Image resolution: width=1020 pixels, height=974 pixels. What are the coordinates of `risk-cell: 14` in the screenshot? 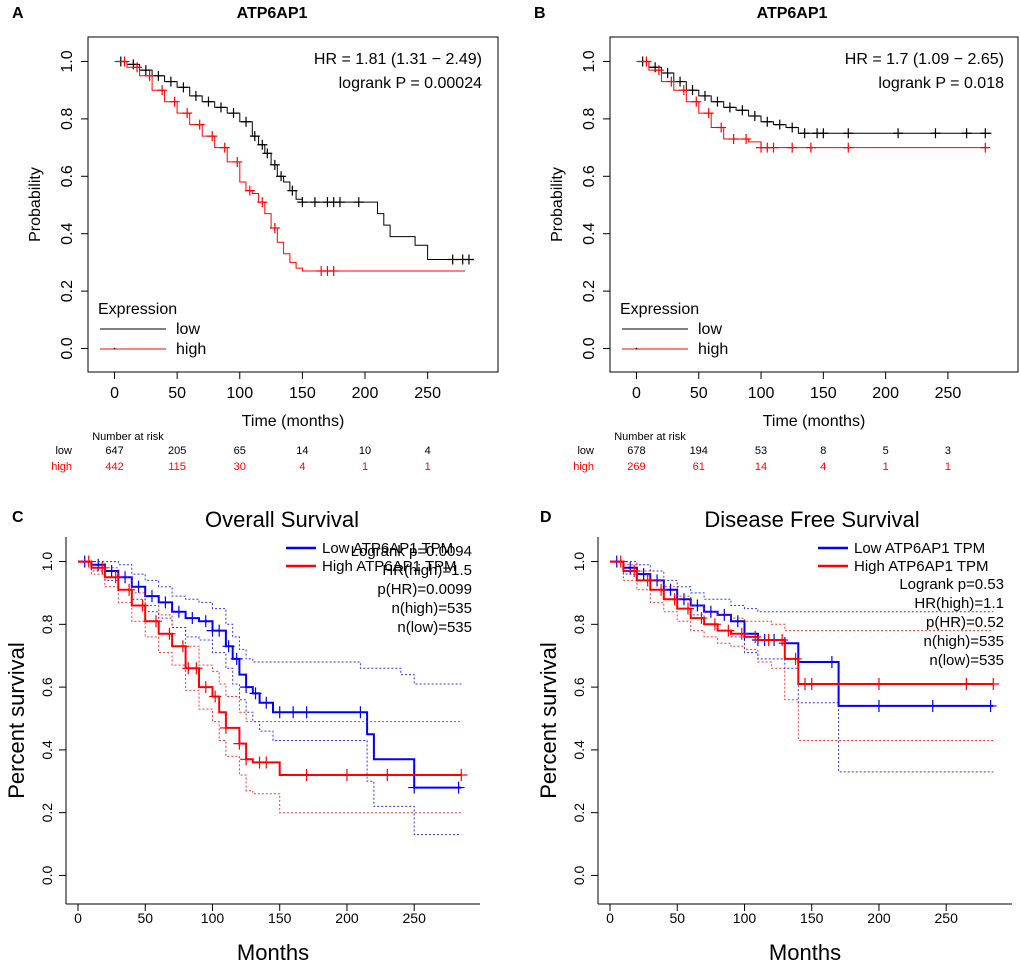 It's located at (761, 467).